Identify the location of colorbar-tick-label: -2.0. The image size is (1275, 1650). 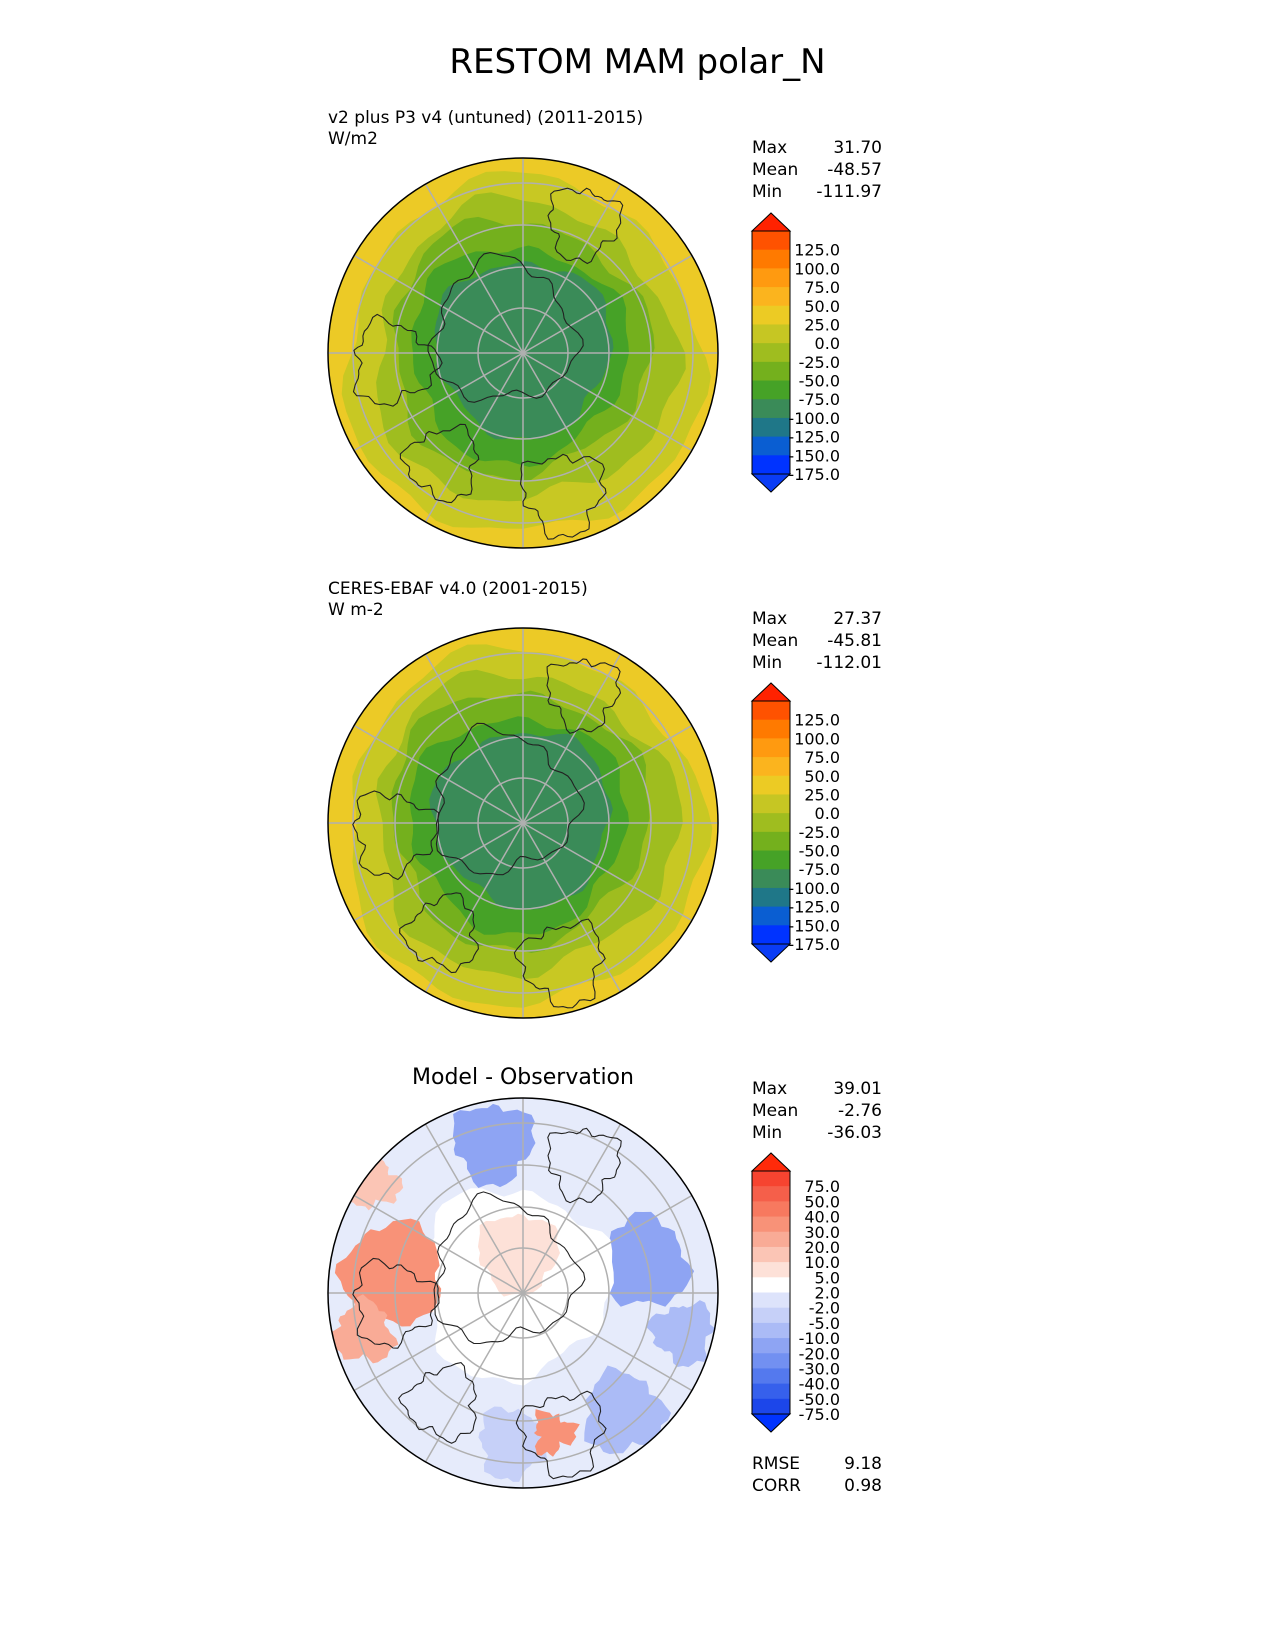
(824, 1308).